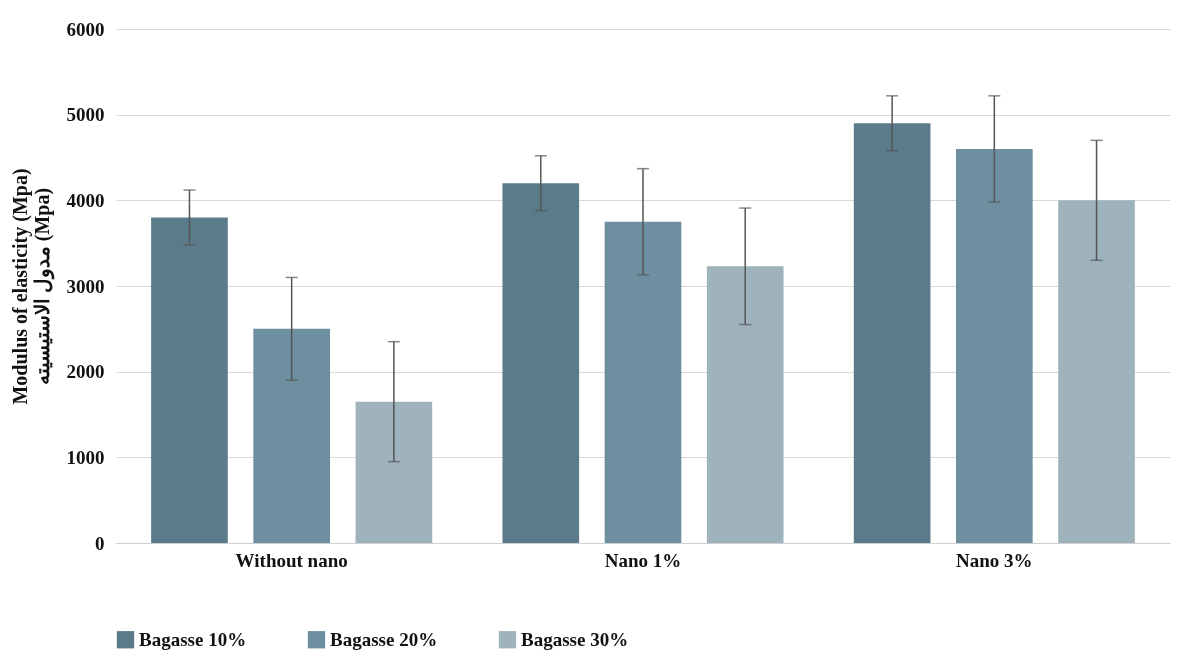 Image resolution: width=1192 pixels, height=666 pixels. I want to click on y-tick-label: 2000, so click(85, 372).